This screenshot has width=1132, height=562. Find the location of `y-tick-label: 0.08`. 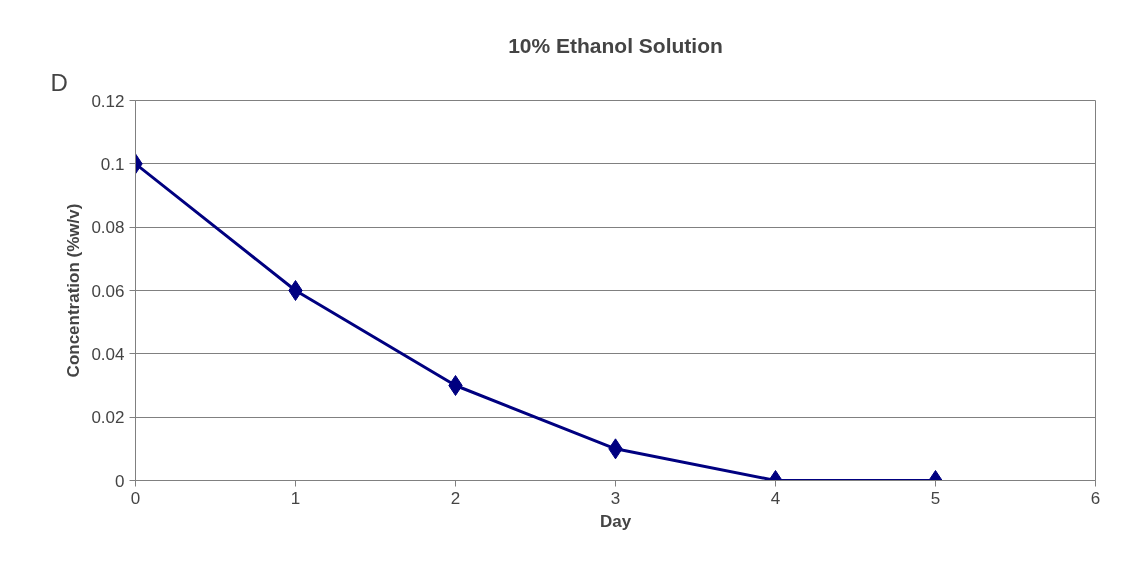

y-tick-label: 0.08 is located at coordinates (108, 228).